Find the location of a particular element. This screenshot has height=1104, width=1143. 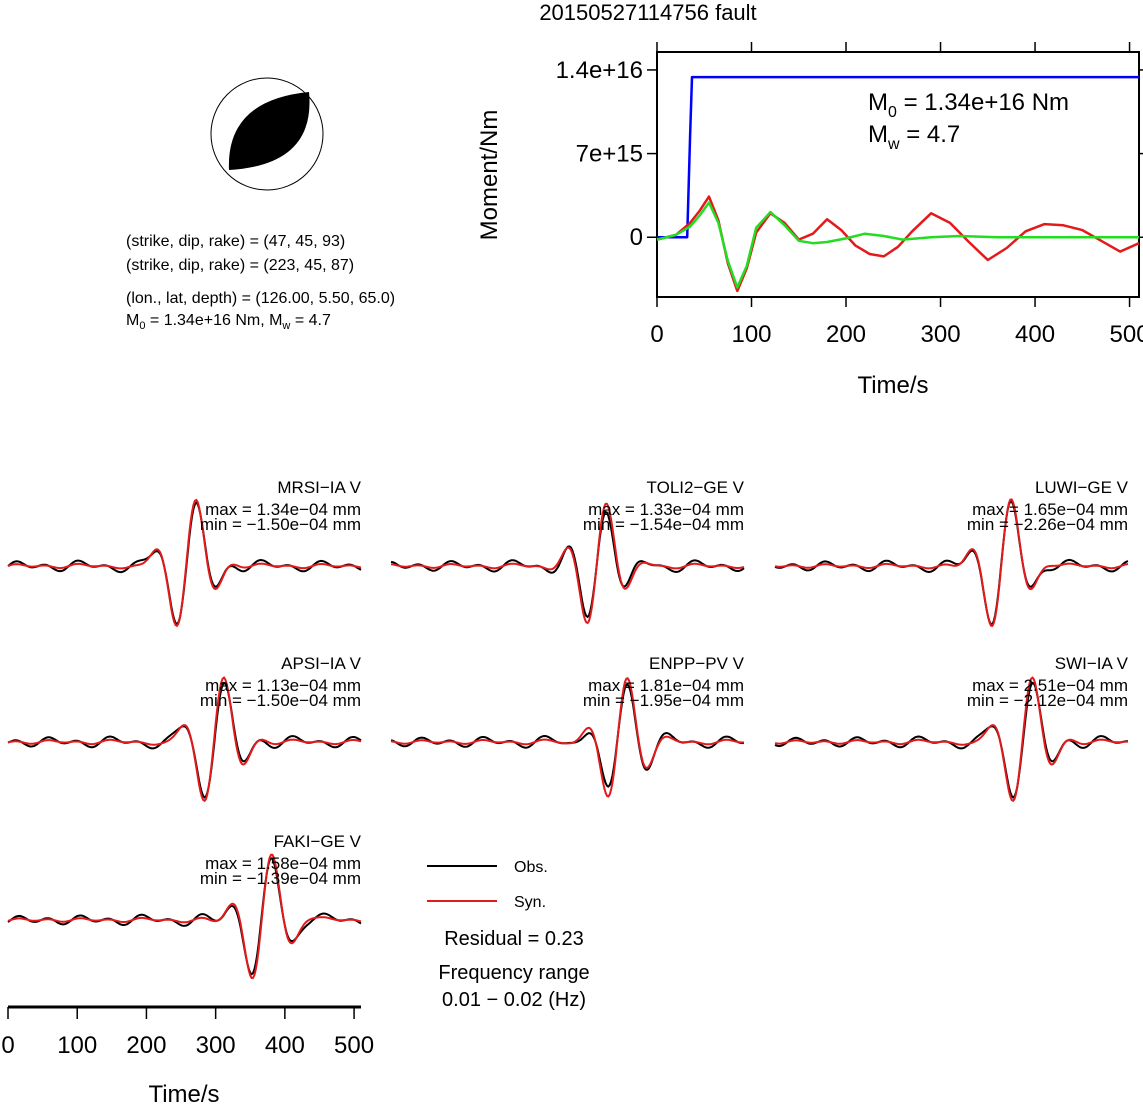

moment-ytick-label: 0 is located at coordinates (636, 237).